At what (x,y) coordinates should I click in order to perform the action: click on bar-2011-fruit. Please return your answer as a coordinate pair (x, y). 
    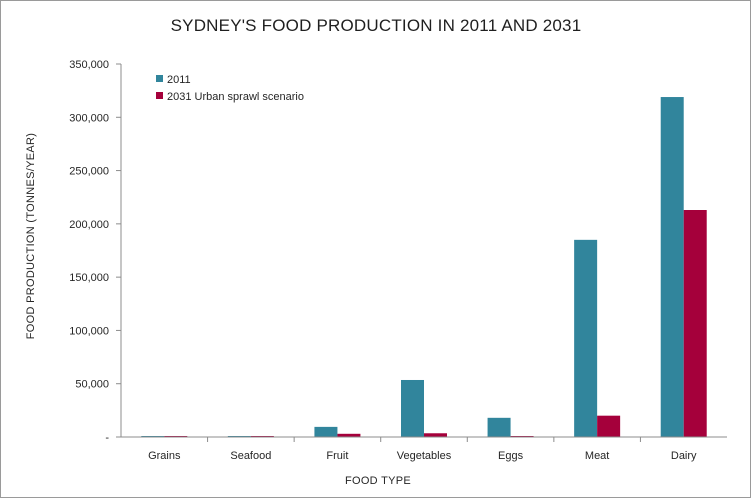
    Looking at the image, I should click on (326, 431).